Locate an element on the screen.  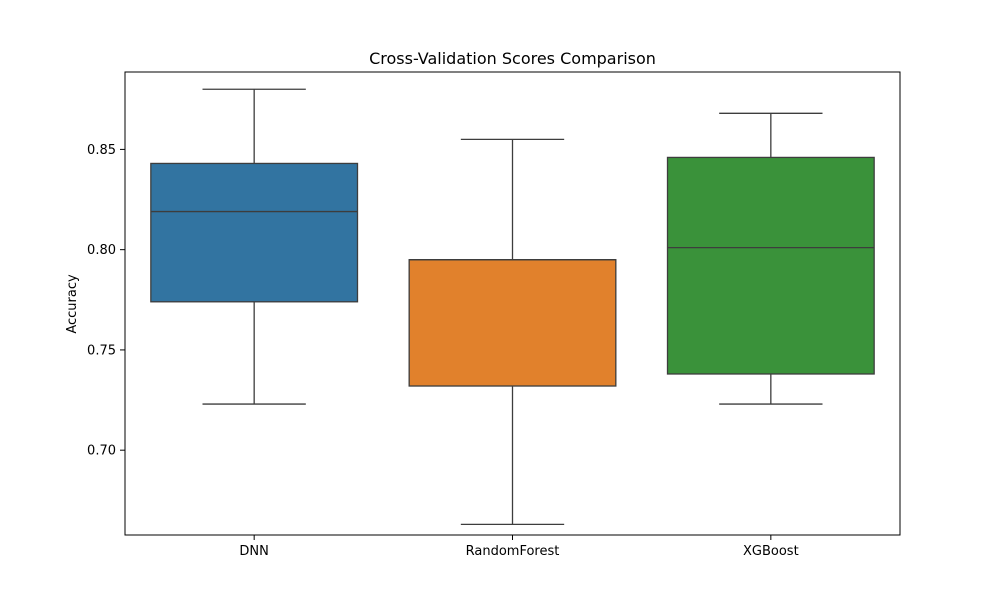
y-axis-label: Accuracy is located at coordinates (72, 304).